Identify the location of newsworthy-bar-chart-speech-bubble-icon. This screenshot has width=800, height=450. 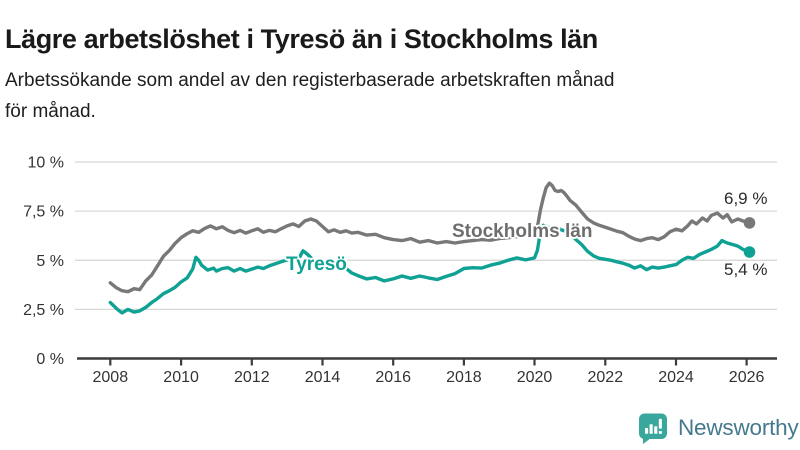
(653, 428).